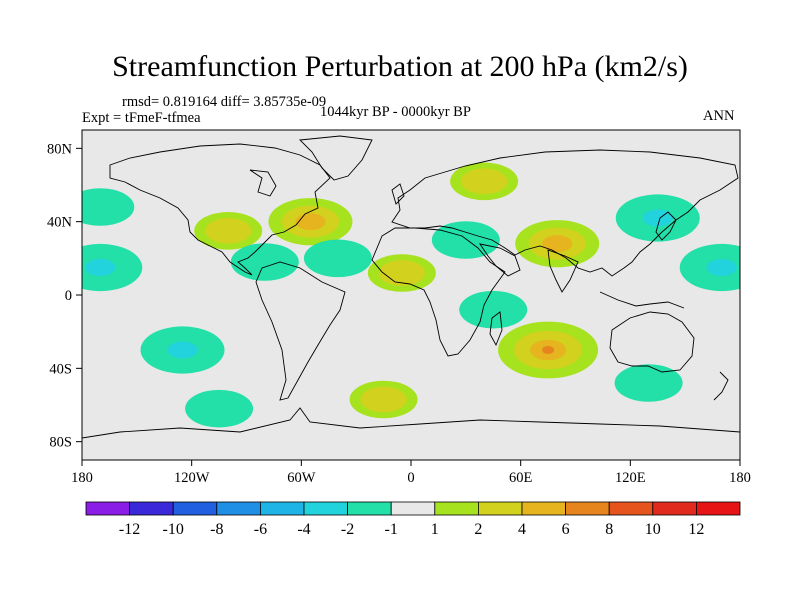 This screenshot has width=800, height=600. What do you see at coordinates (653, 529) in the screenshot?
I see `colorbar-label: 10` at bounding box center [653, 529].